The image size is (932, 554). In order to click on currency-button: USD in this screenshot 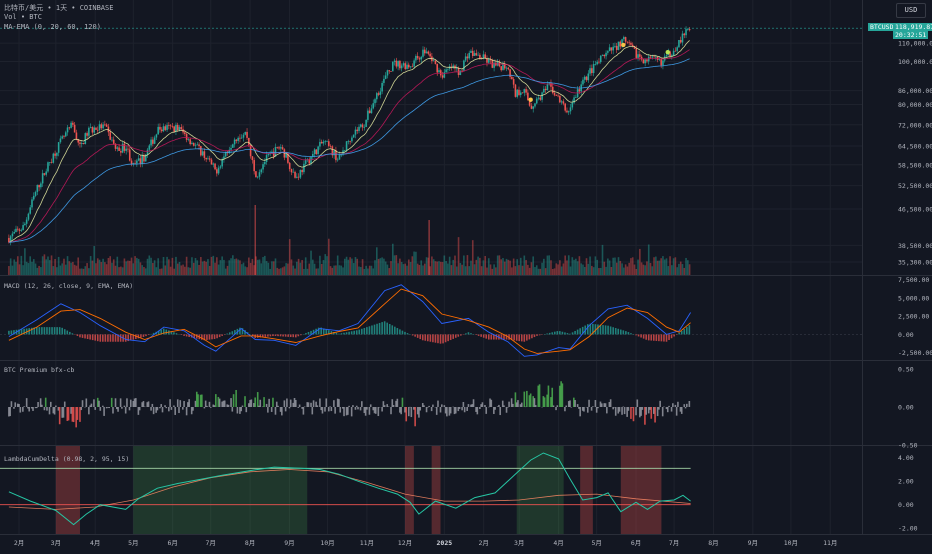, I will do `click(911, 10)`.